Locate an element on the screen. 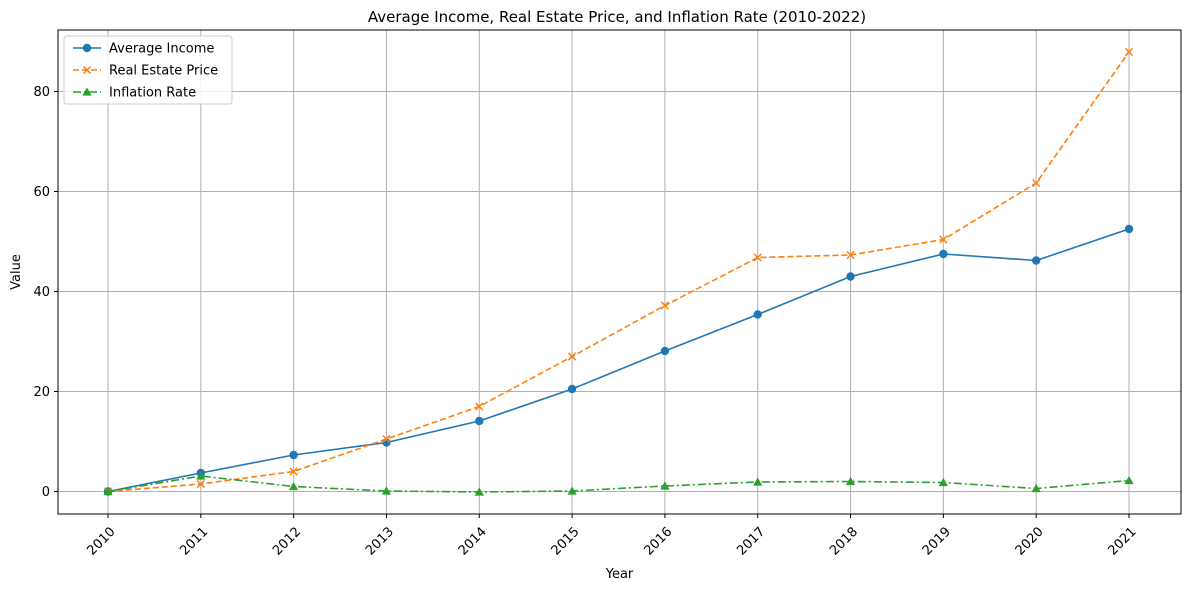  legend-item: Real Estate Price is located at coordinates (145, 71).